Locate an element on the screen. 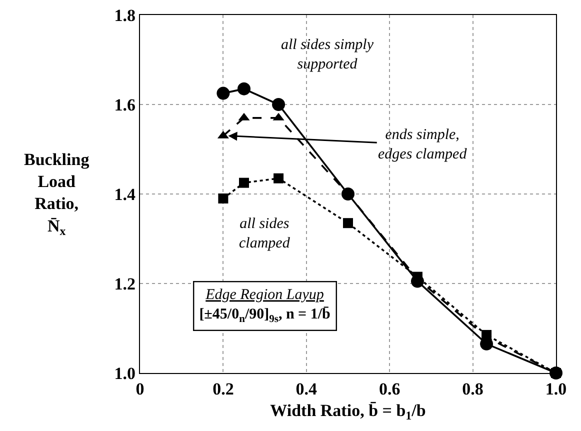  y-axis-title: Buckling Load Ratio, N̄$_{x}$ is located at coordinates (57, 194).